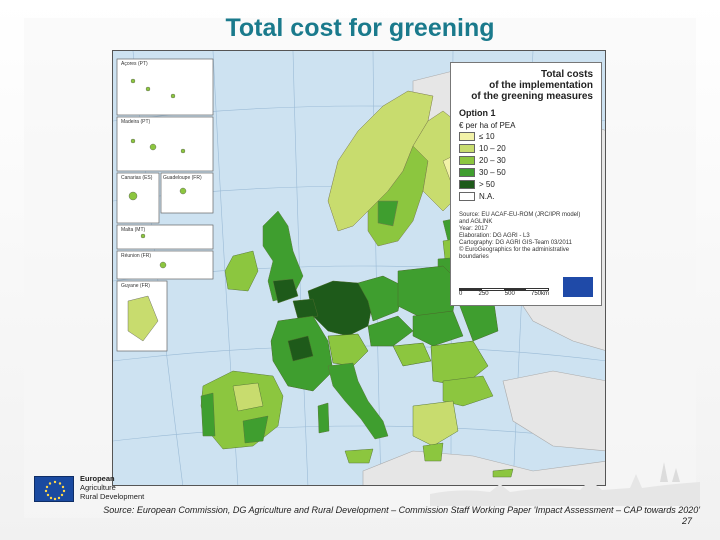  Describe the element at coordinates (463, 426) in the screenshot. I see `balkans` at that location.